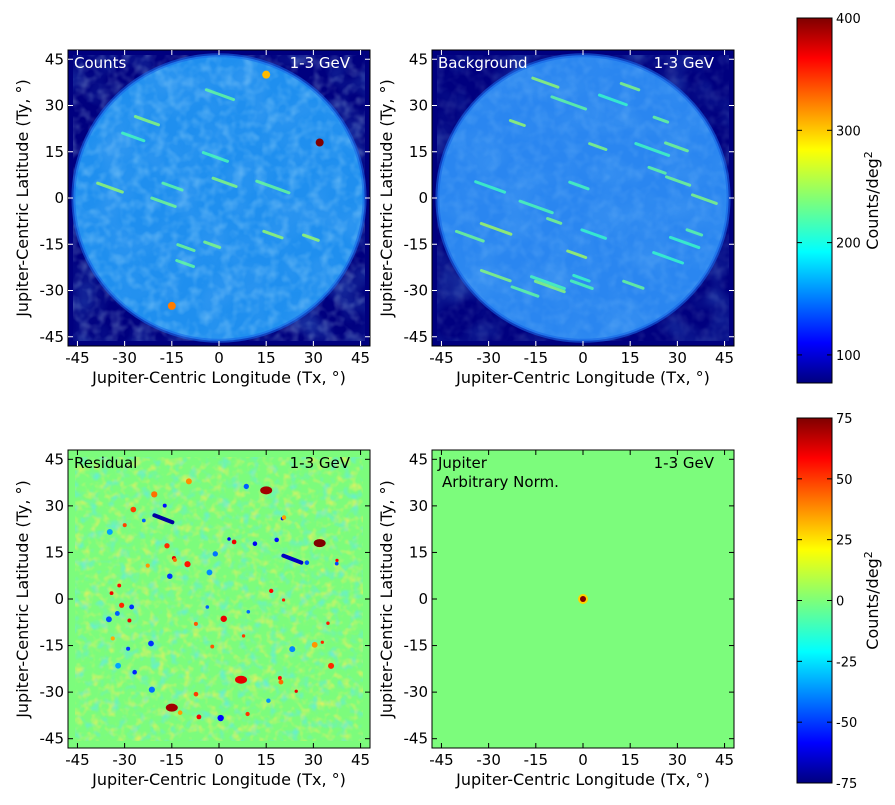 The image size is (895, 805). I want to click on negative-residual-texture, so click(219, 599).